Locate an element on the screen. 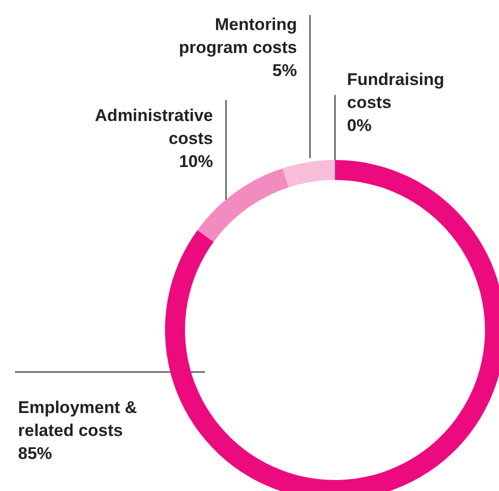 Image resolution: width=499 pixels, height=491 pixels. slice-label: Employment & related costs is located at coordinates (78, 419).